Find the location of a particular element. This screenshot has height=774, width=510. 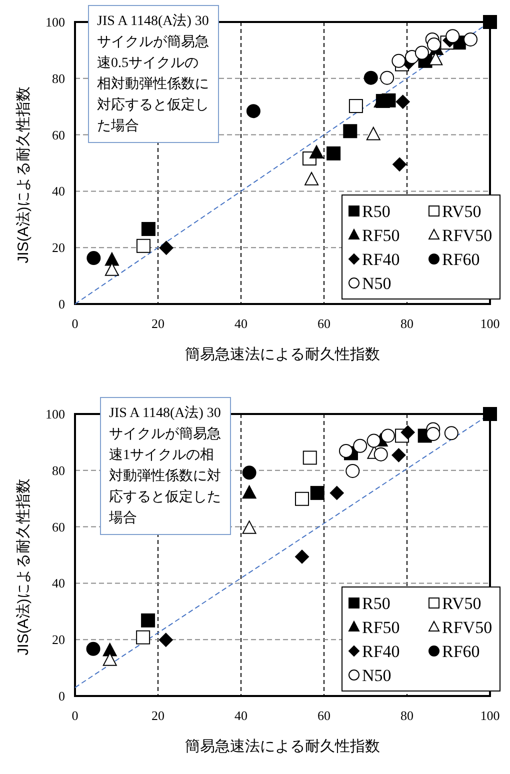

annotation: JIS A 1148(A法) 30サイクルが簡易急速0.5サイクルの相対動弾性係数に対応すると仮定した場合 is located at coordinates (153, 74).